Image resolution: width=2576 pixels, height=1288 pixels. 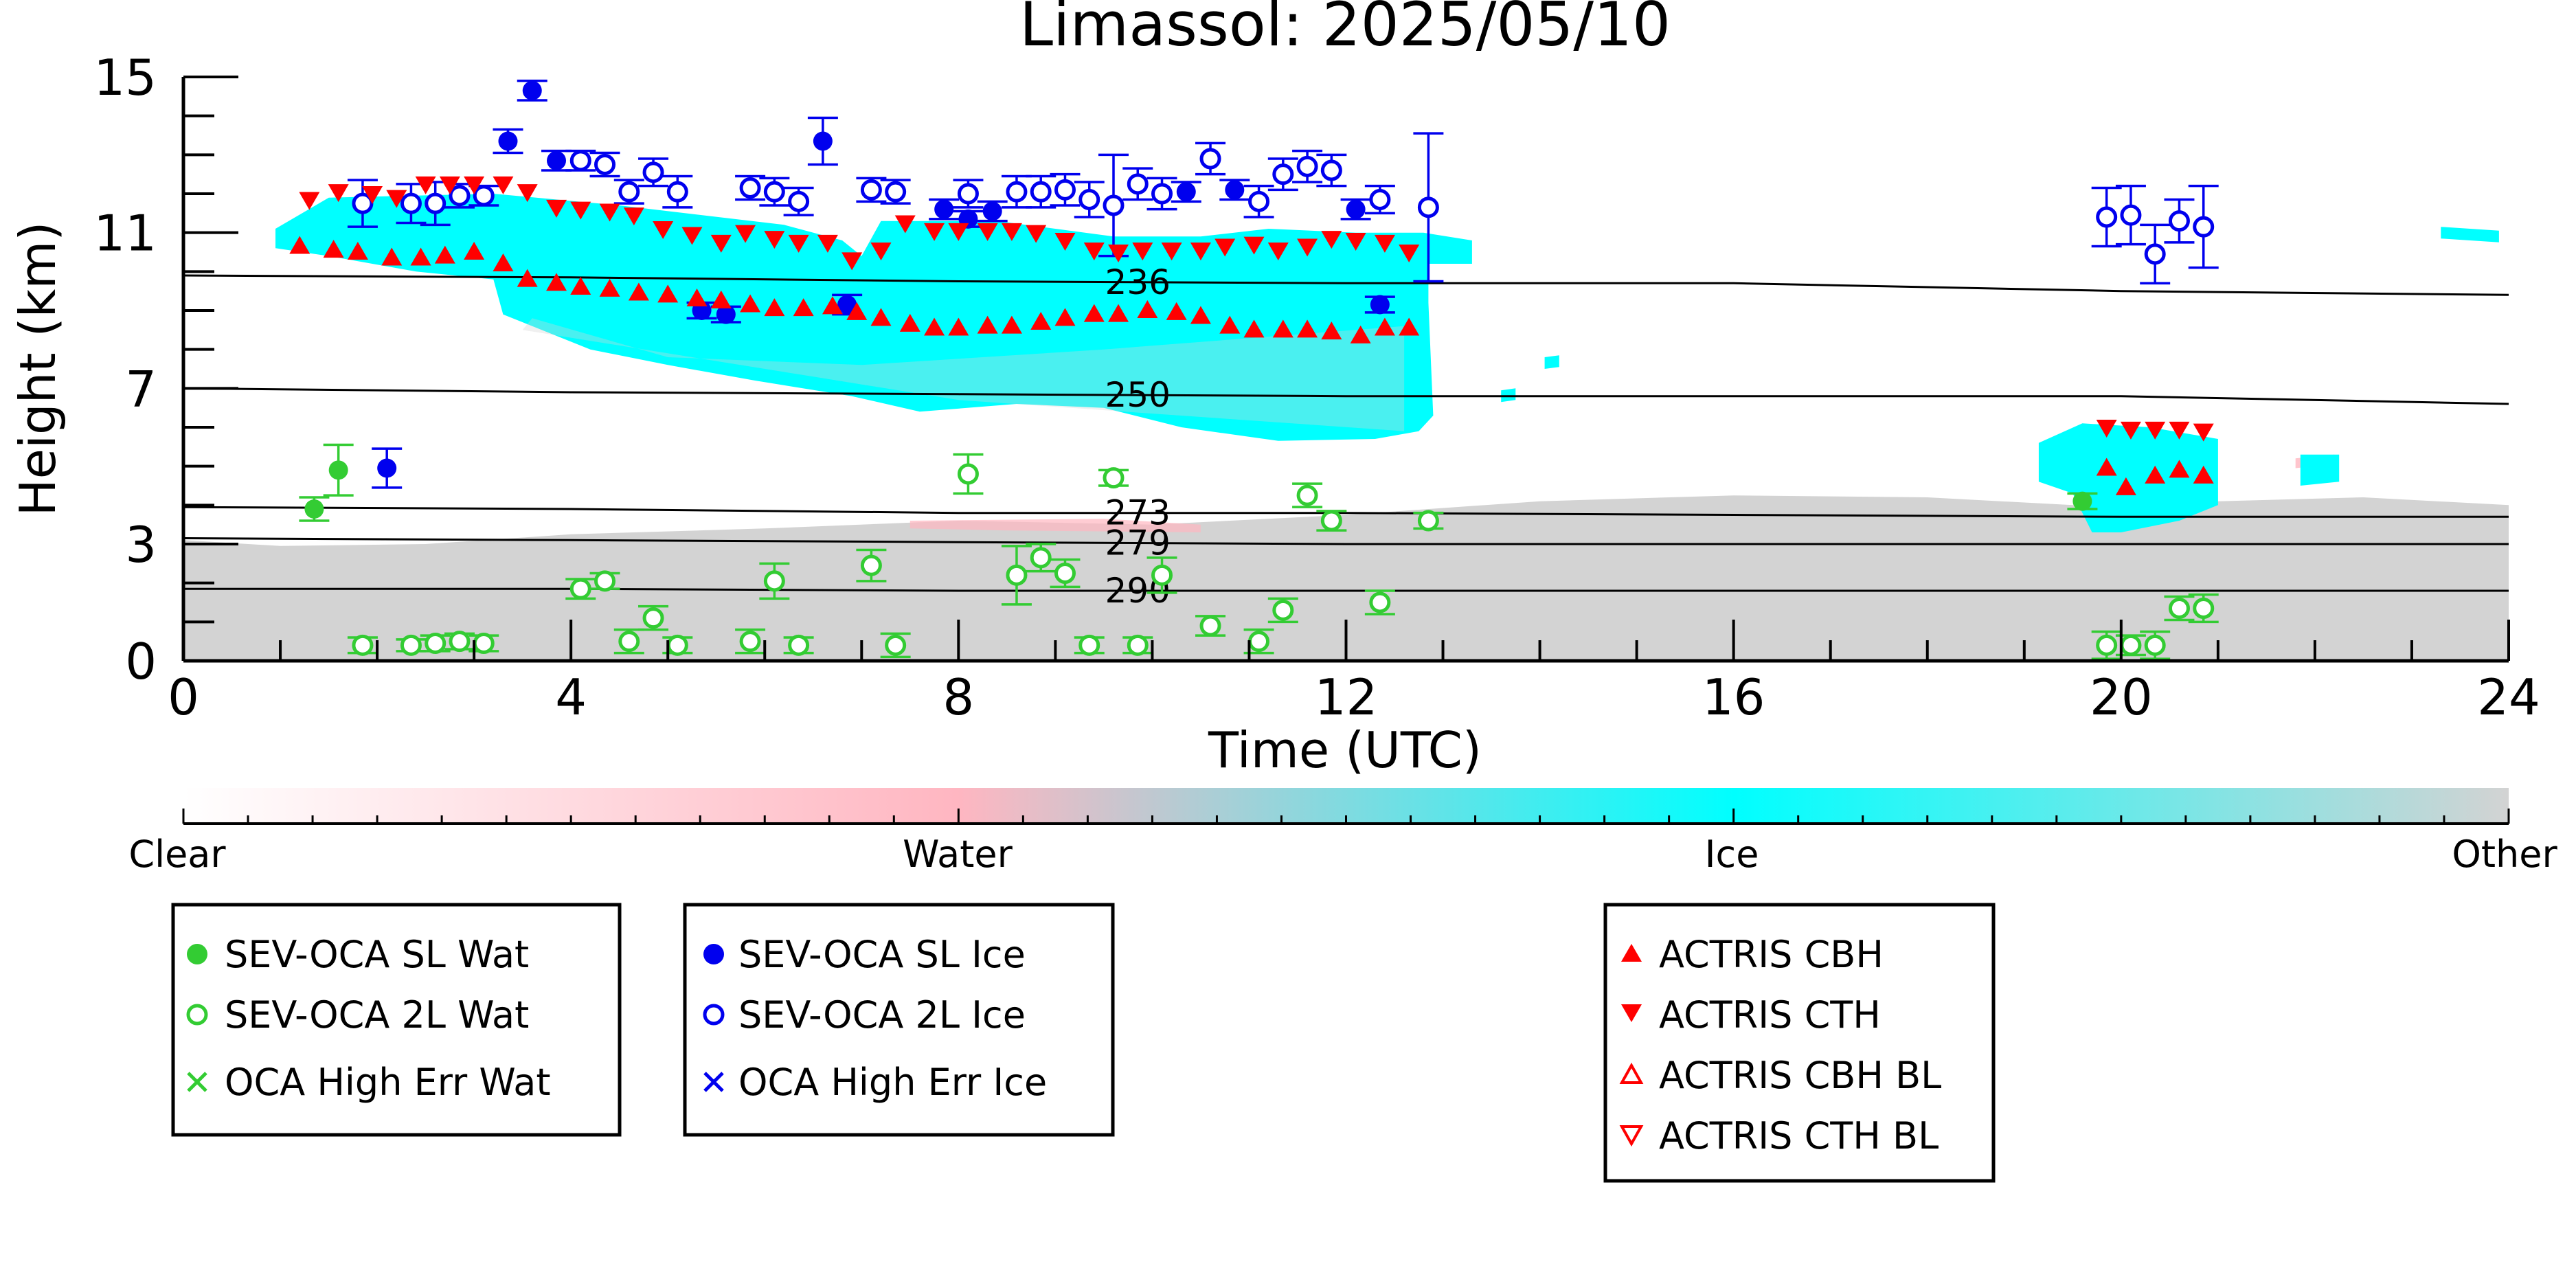 I want to click on ice-cloud-virga-shading, so click(x=963, y=374).